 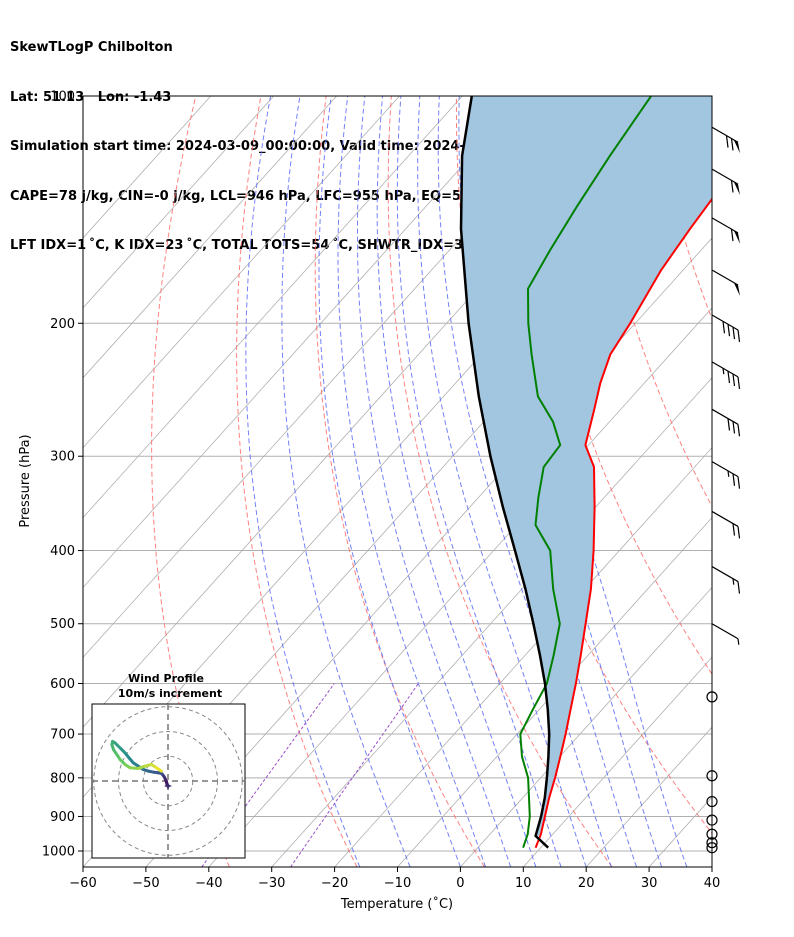 I want to click on x-tick-label: 40, so click(x=712, y=883).